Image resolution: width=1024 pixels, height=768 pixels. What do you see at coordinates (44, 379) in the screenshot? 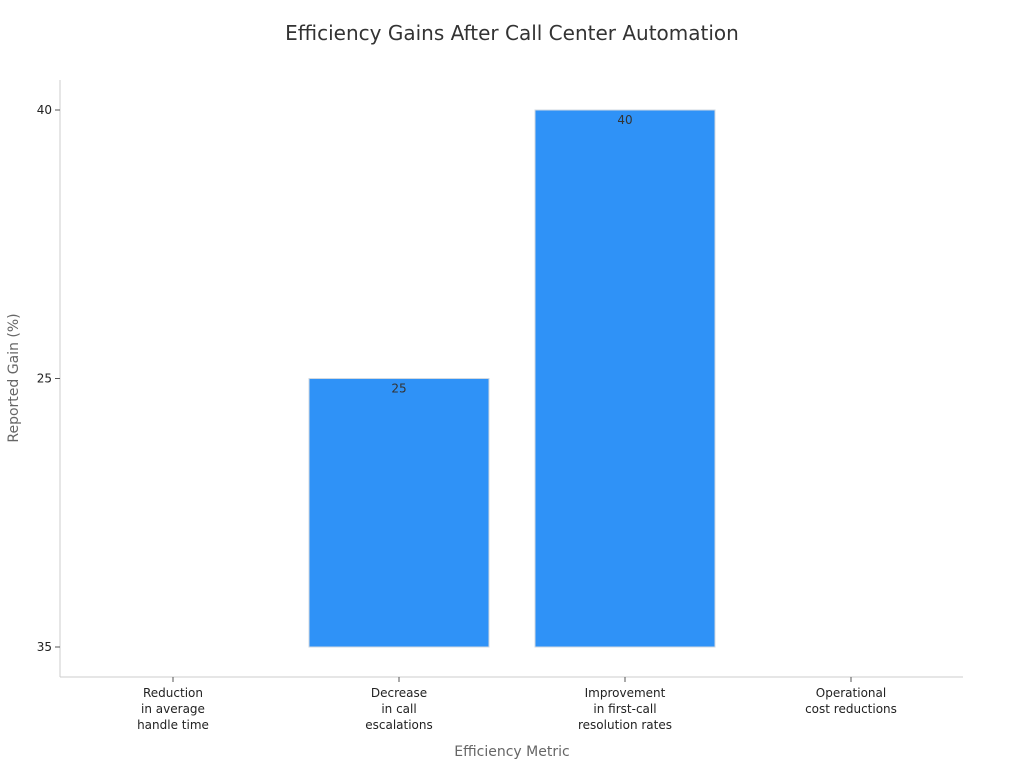
I see `y-tick-label: 25` at bounding box center [44, 379].